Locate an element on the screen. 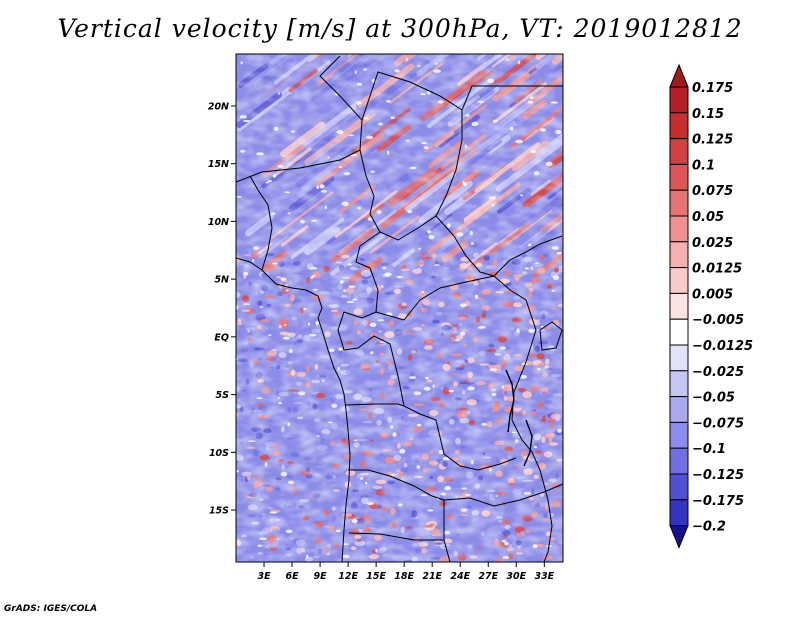  lat-tick-label: EQ is located at coordinates (221, 337).